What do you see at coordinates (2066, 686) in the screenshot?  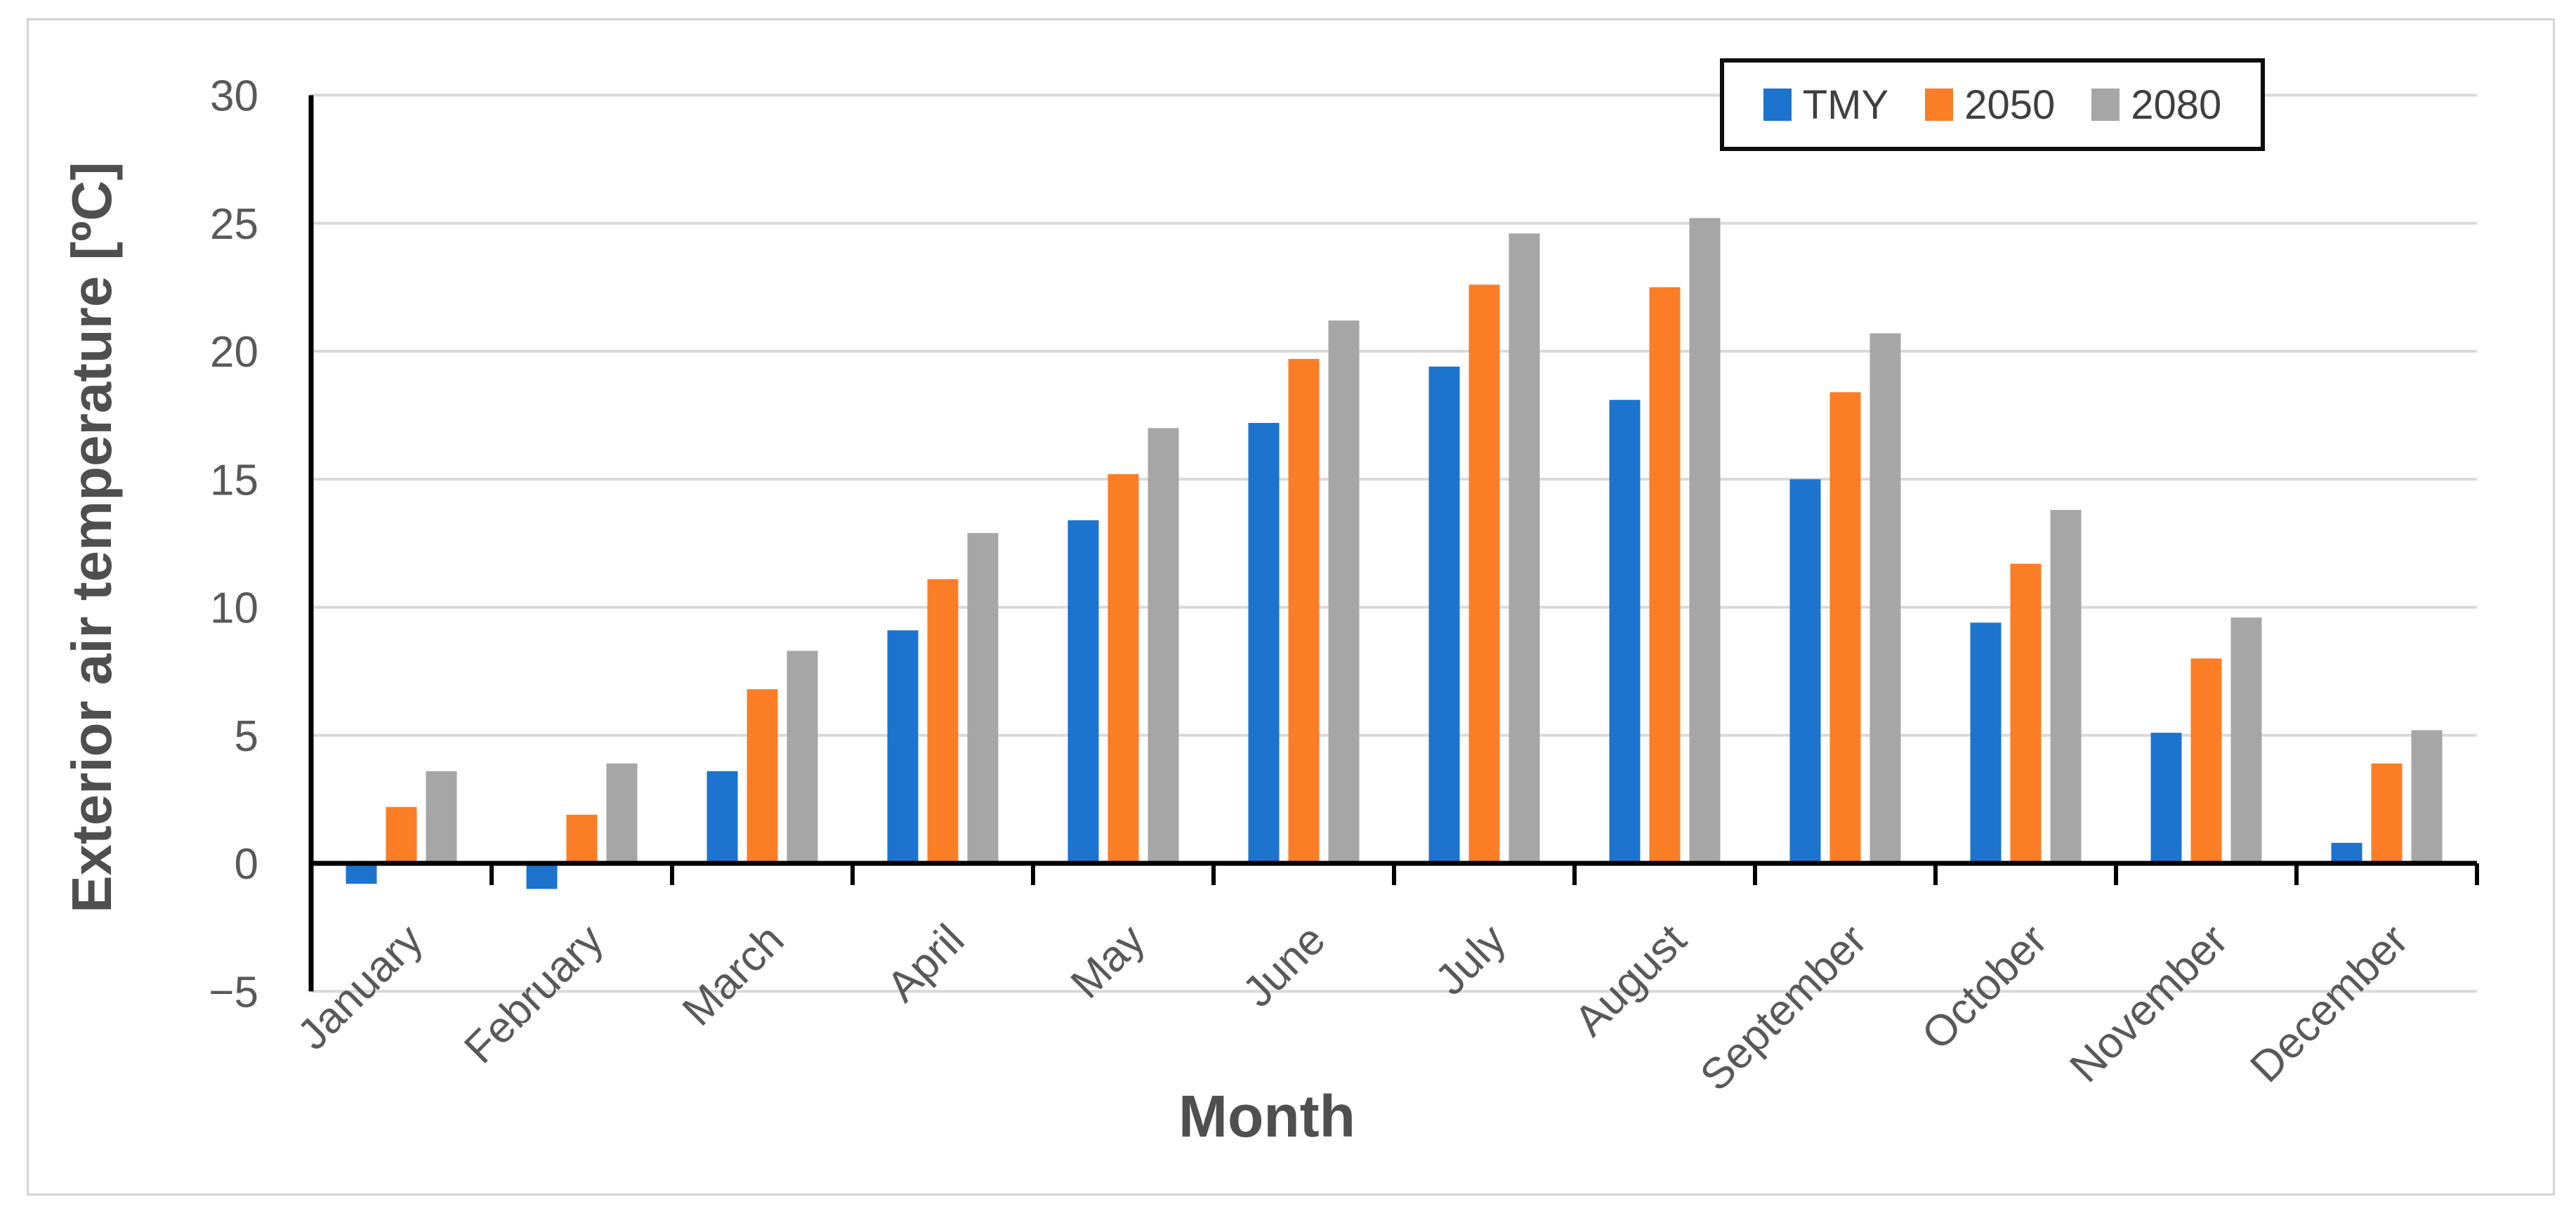 I see `bar-2080-october` at bounding box center [2066, 686].